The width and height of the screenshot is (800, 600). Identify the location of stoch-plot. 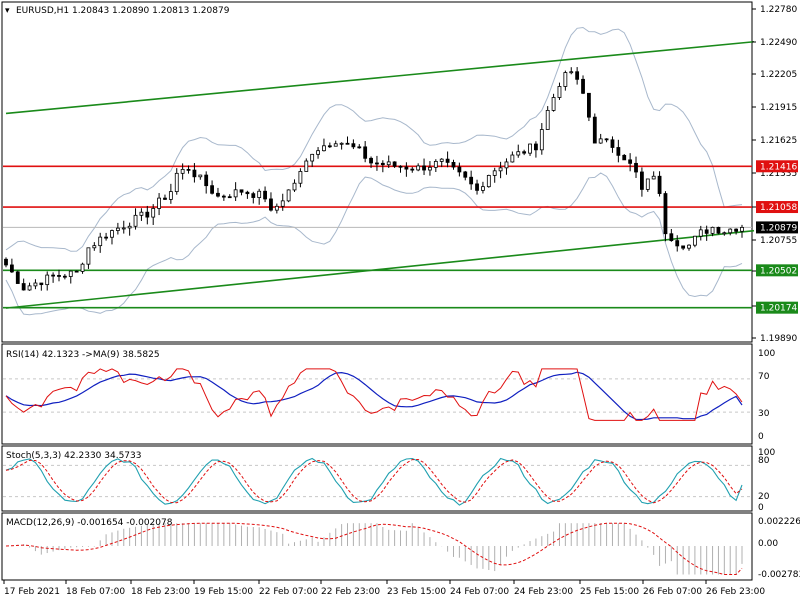
(377, 481).